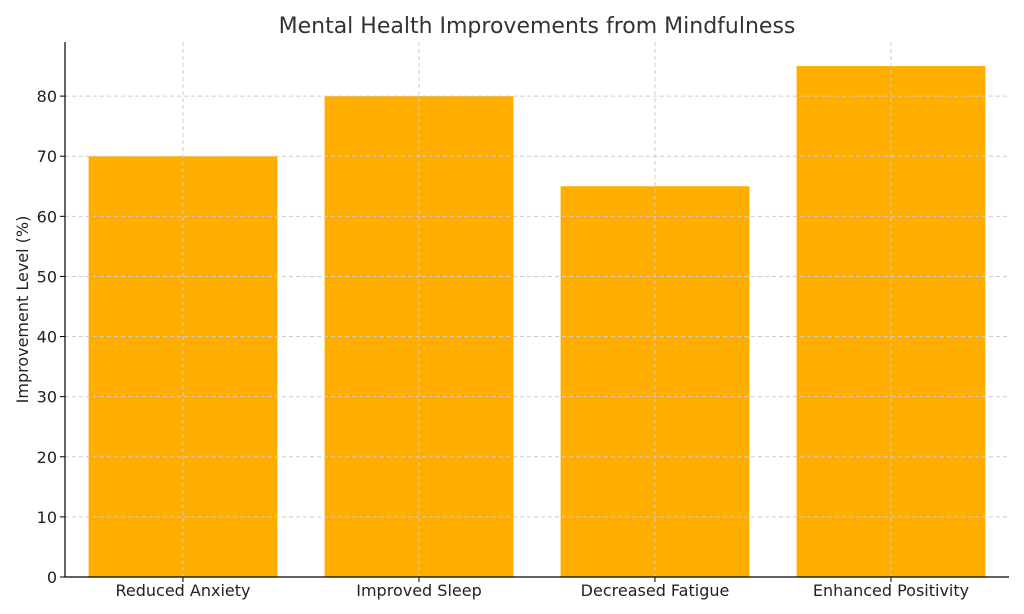 Image resolution: width=1024 pixels, height=614 pixels. What do you see at coordinates (22, 310) in the screenshot?
I see `y-axis-title: Improvement Level (%)` at bounding box center [22, 310].